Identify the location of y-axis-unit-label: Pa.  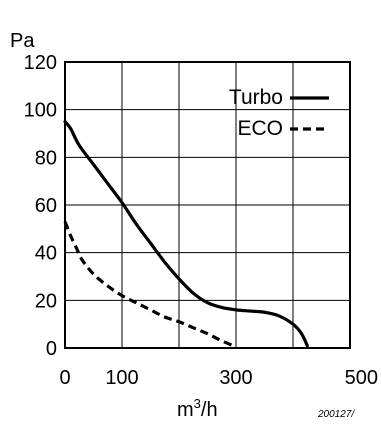
(22, 41).